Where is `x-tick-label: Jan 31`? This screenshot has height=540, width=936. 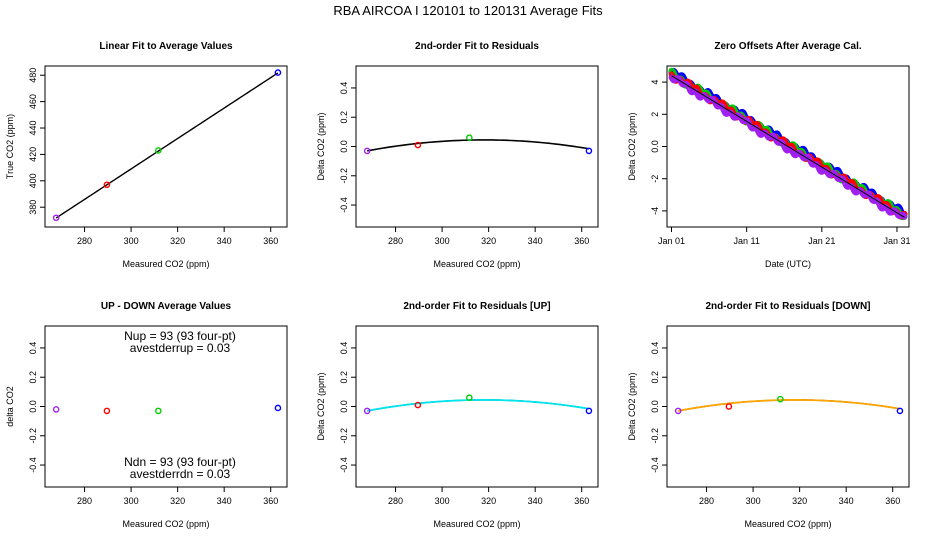 x-tick-label: Jan 31 is located at coordinates (896, 241).